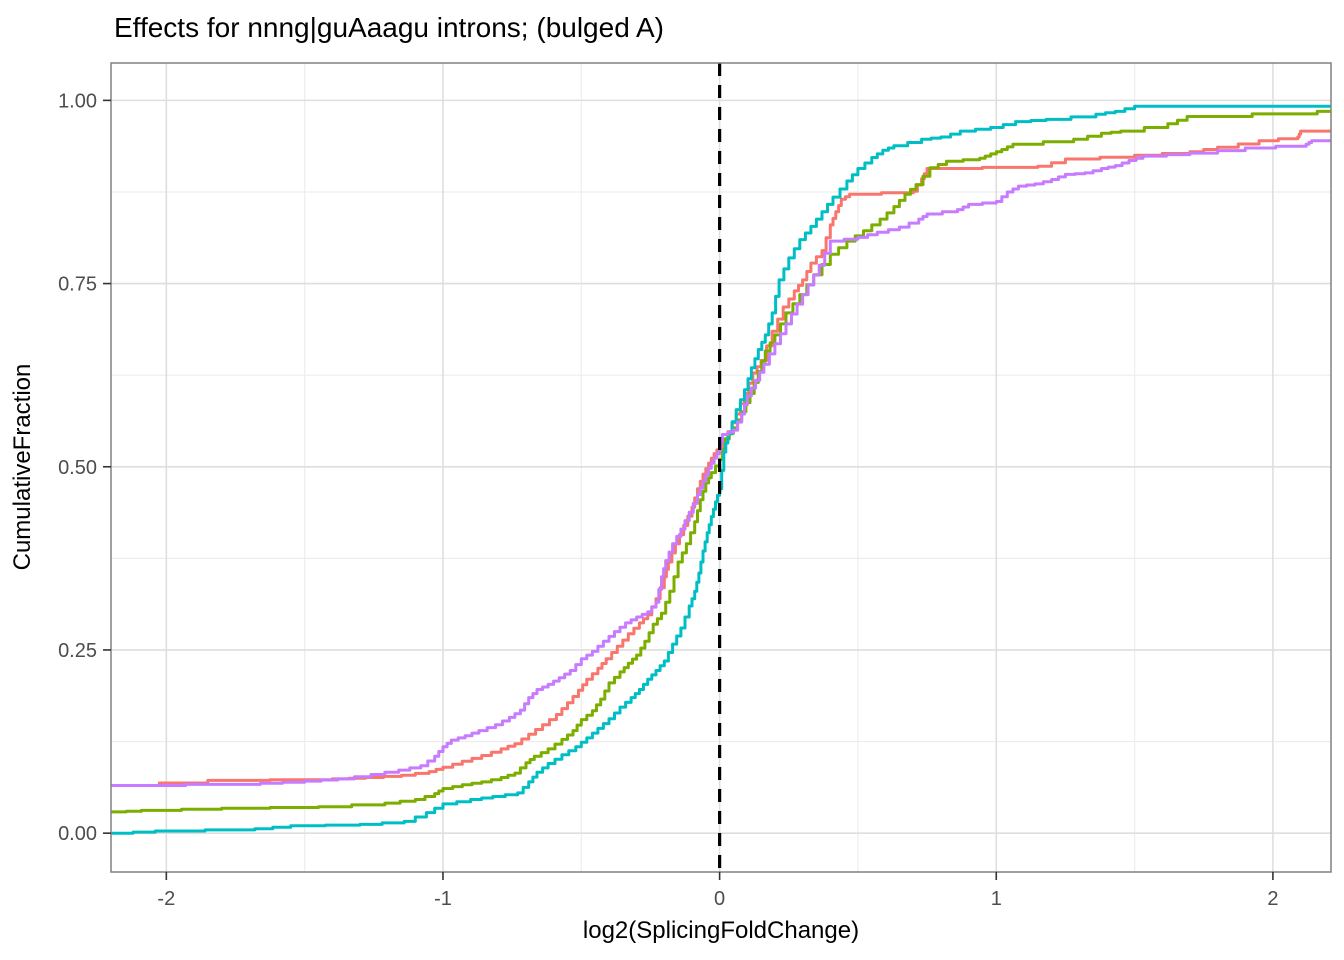 This screenshot has width=1344, height=960. Describe the element at coordinates (22, 467) in the screenshot. I see `y-axis-title: CumulativeFraction` at that location.